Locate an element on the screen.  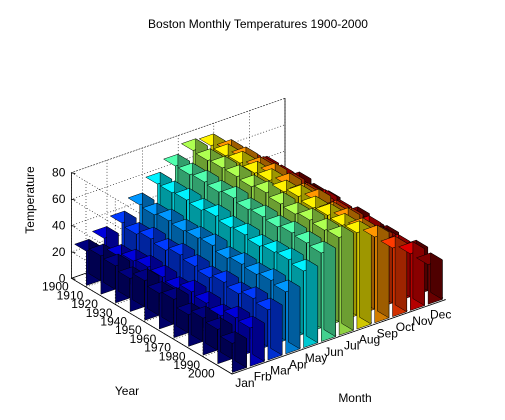
month-tick-label: Apr is located at coordinates (298, 364).